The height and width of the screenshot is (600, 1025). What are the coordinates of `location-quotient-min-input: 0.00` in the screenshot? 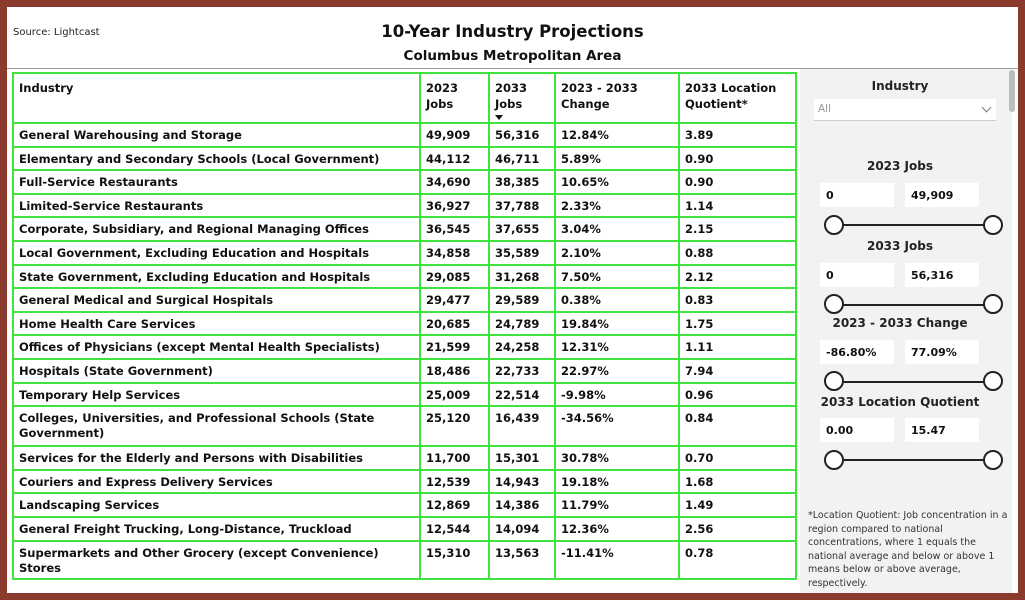 It's located at (857, 430).